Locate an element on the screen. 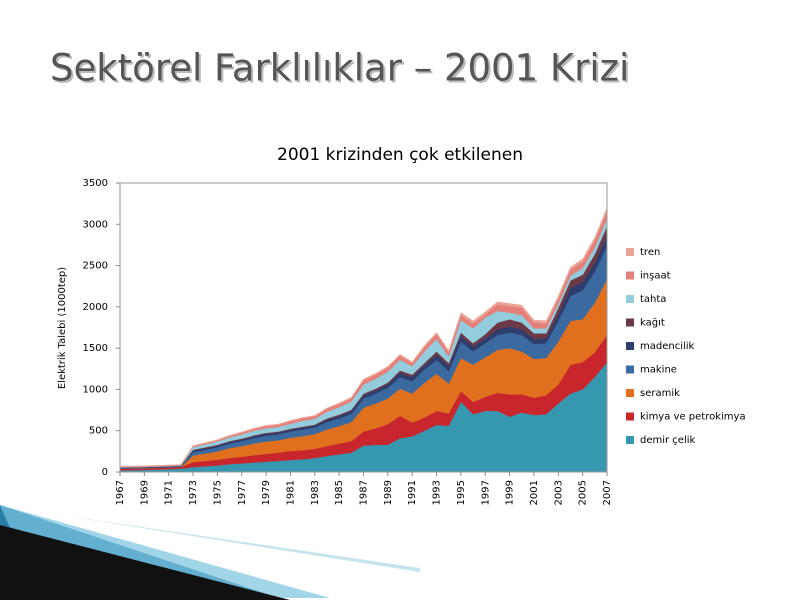 The height and width of the screenshot is (604, 800). x-tick-label: 1981 is located at coordinates (290, 492).